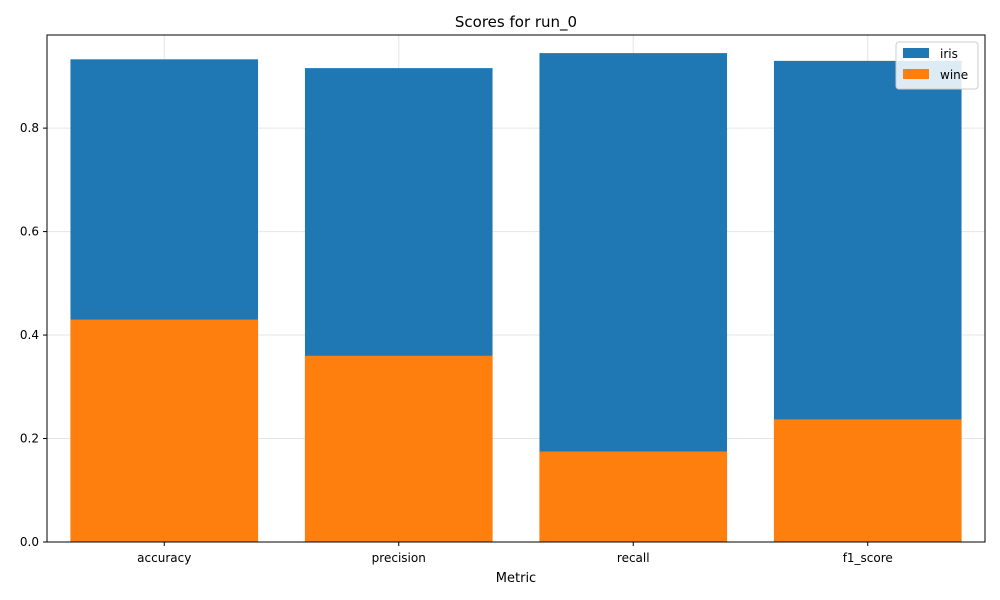 Image resolution: width=1000 pixels, height=600 pixels. I want to click on bar-wine-accuracy, so click(164, 430).